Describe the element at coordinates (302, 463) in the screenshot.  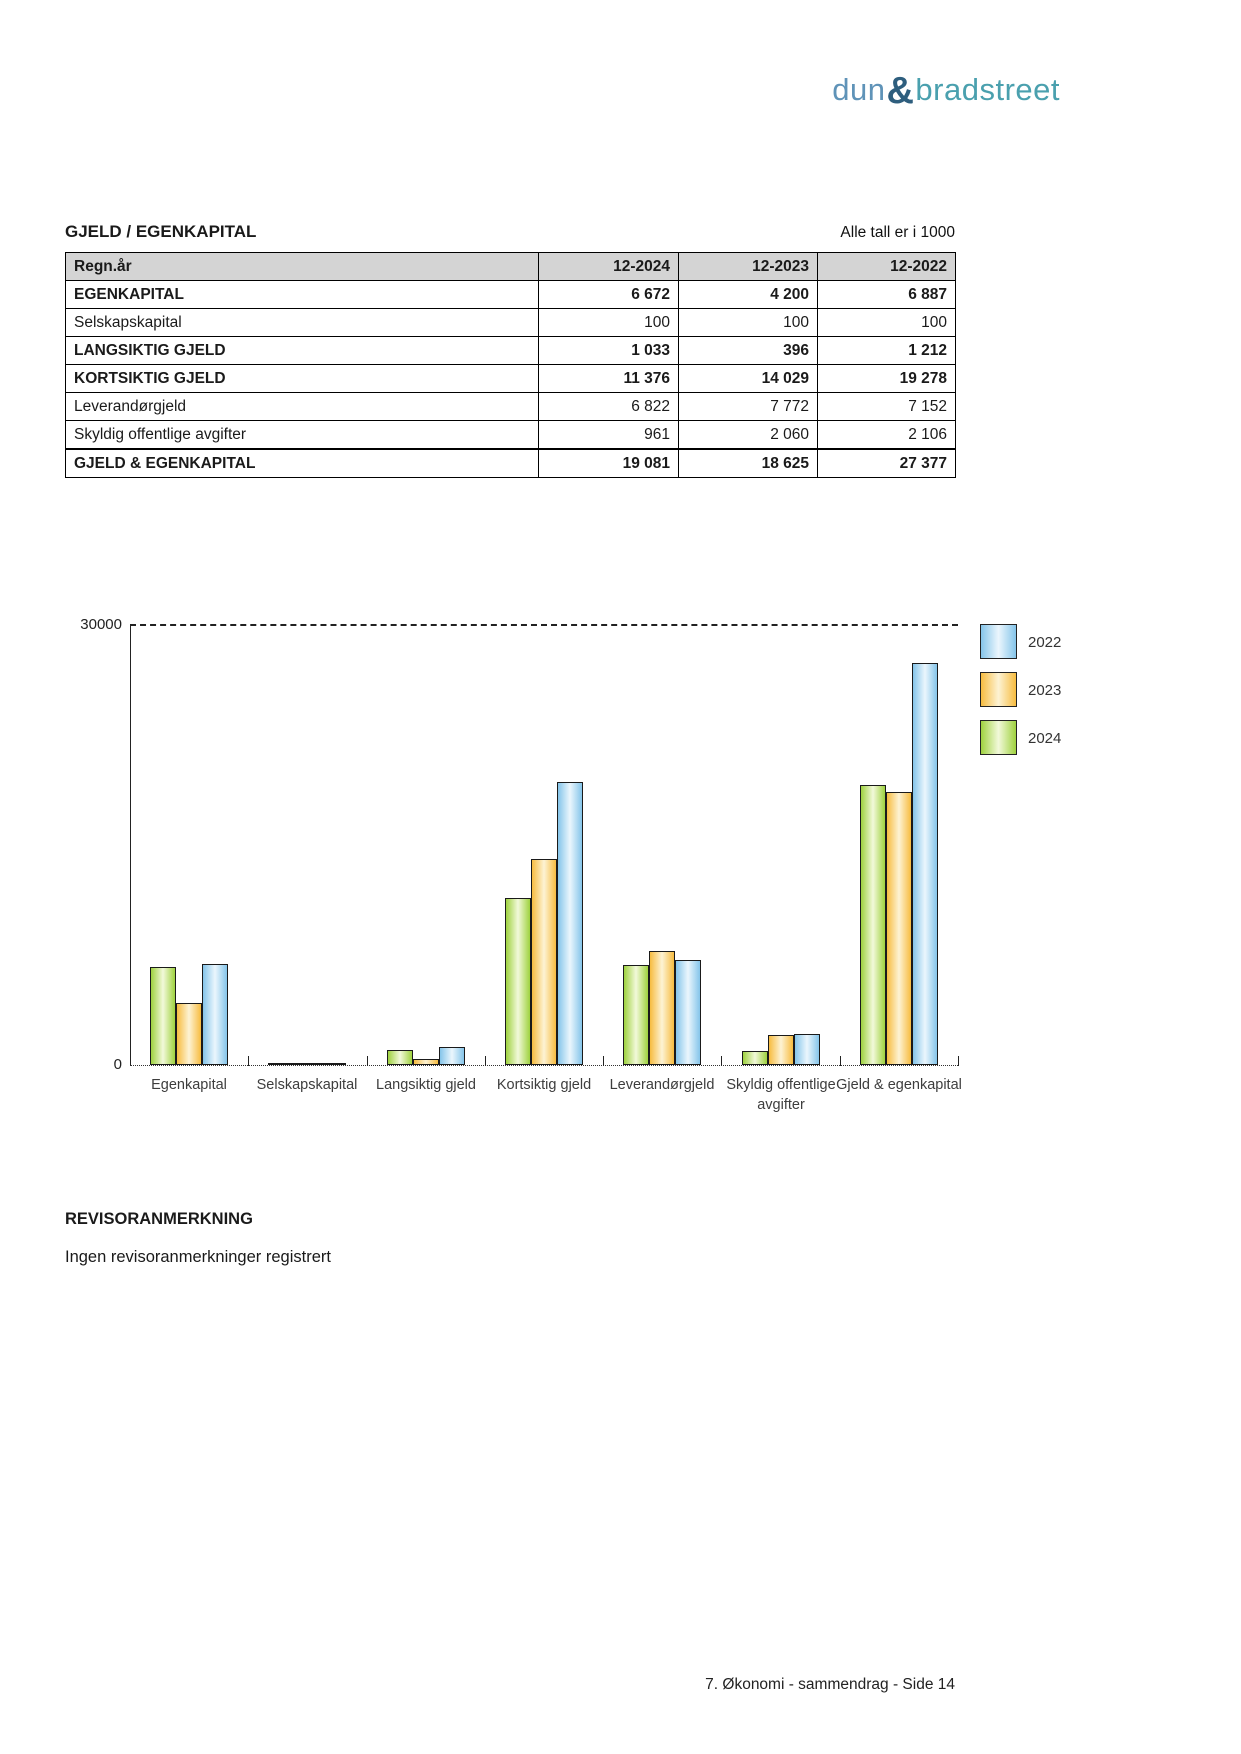
I see `row-label: GJELD & EGENKAPITAL` at that location.